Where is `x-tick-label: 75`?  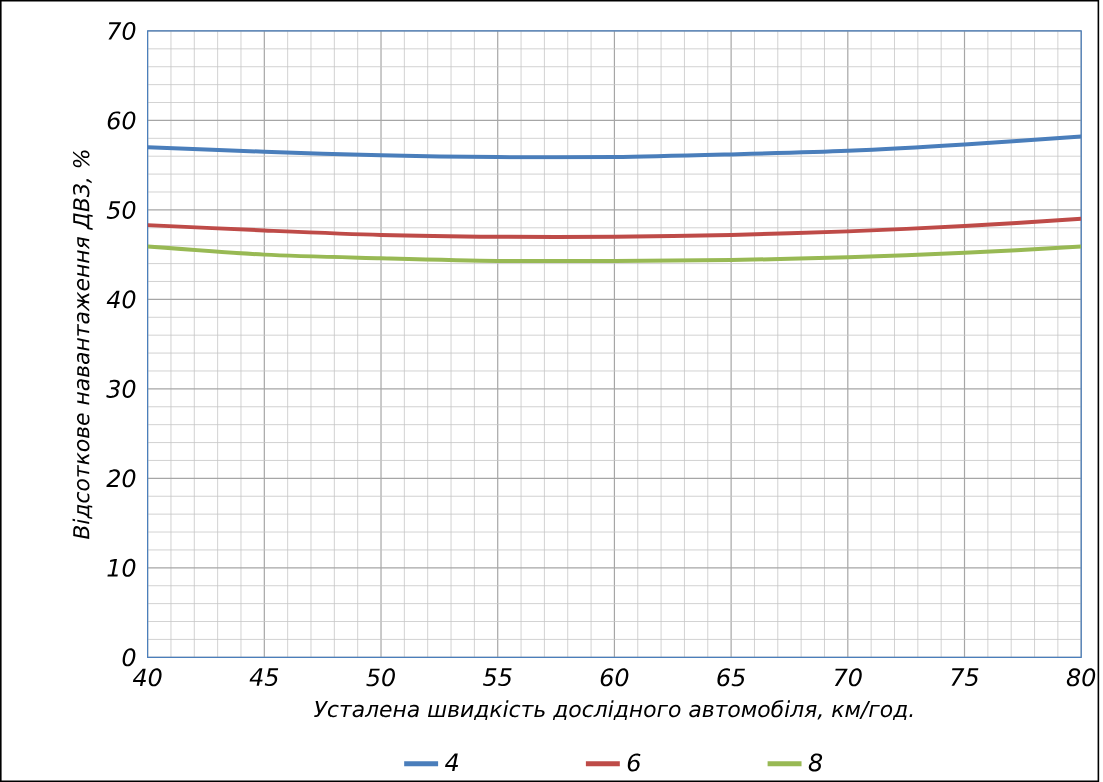 x-tick-label: 75 is located at coordinates (965, 677).